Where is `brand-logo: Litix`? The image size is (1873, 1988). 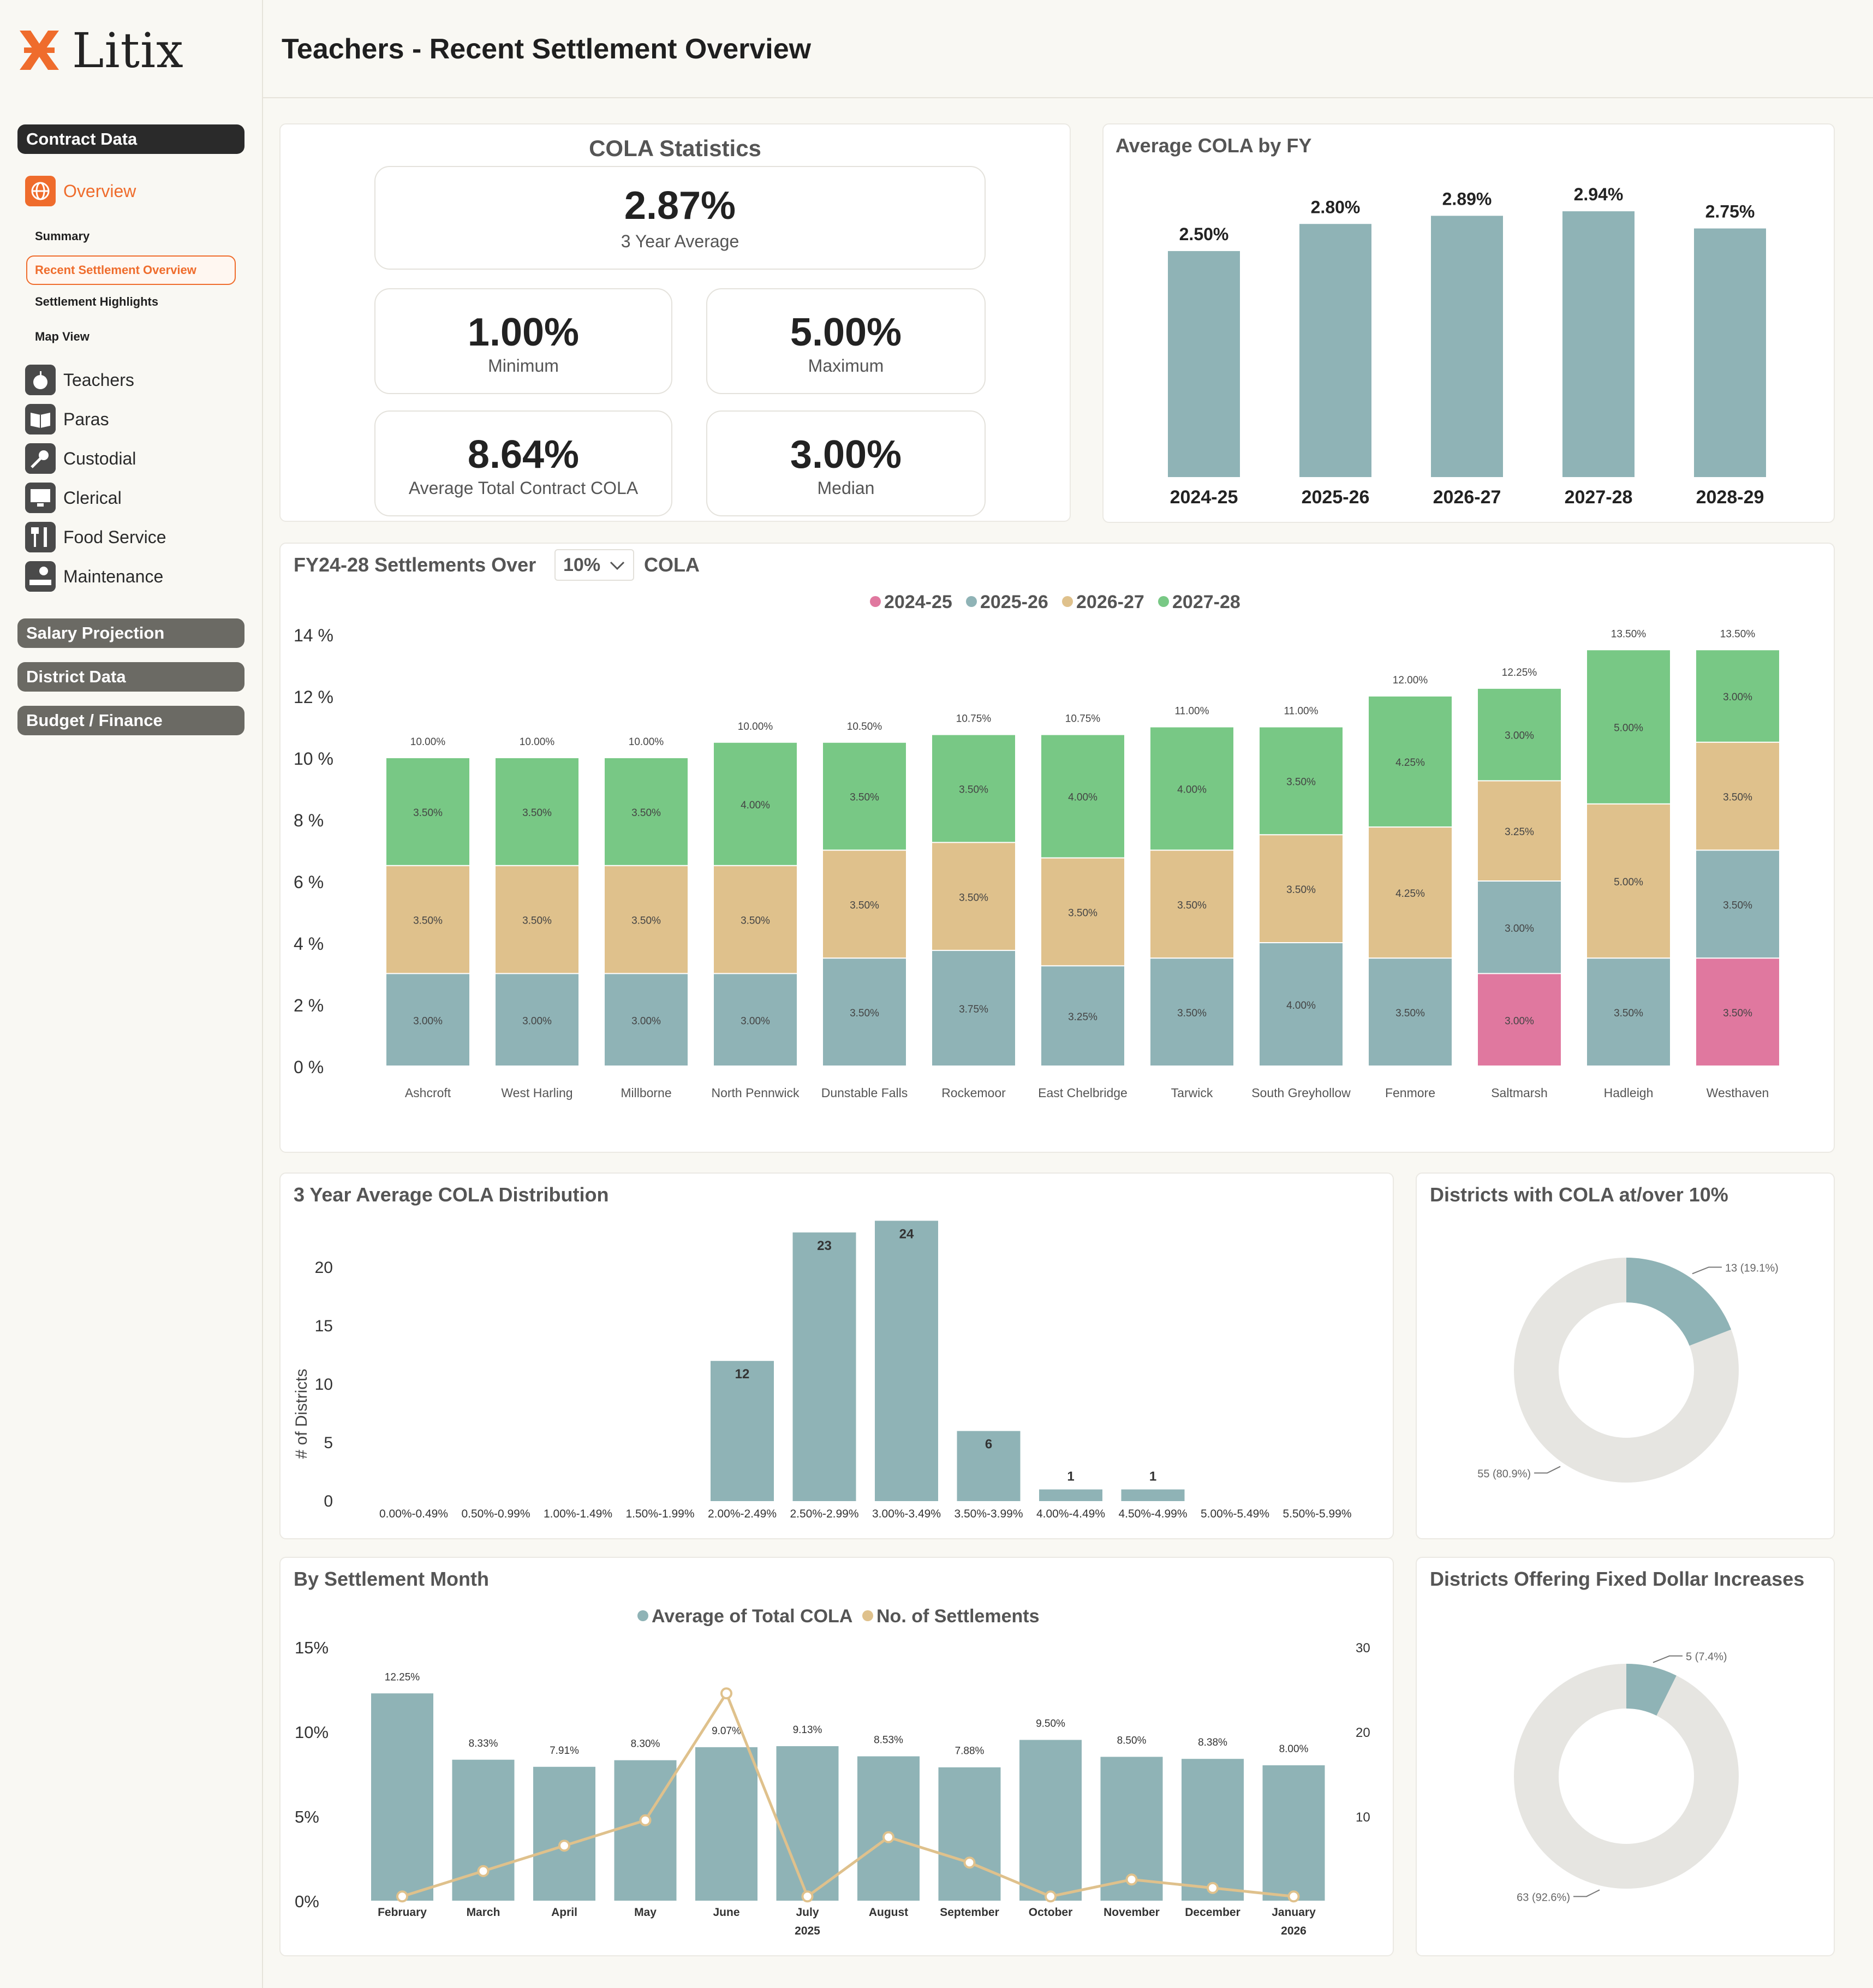
brand-logo: Litix is located at coordinates (101, 50).